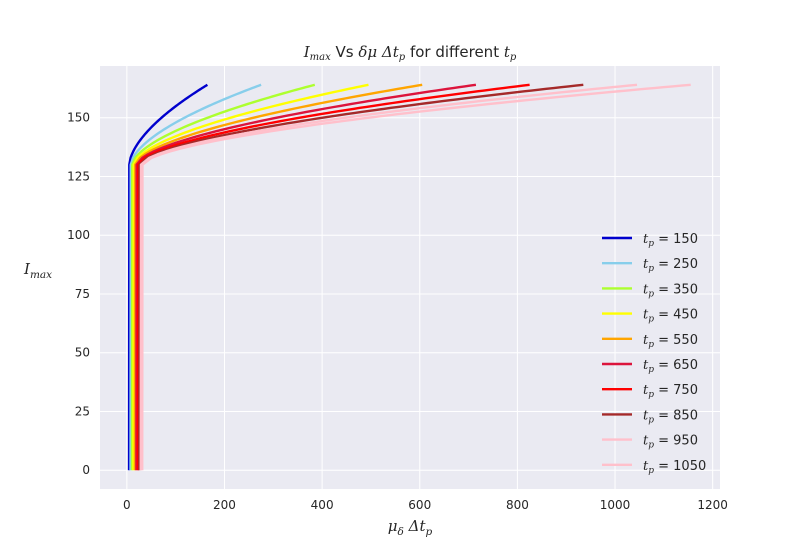  Describe the element at coordinates (410, 527) in the screenshot. I see `x-axis-label: μδ Δtp` at that location.